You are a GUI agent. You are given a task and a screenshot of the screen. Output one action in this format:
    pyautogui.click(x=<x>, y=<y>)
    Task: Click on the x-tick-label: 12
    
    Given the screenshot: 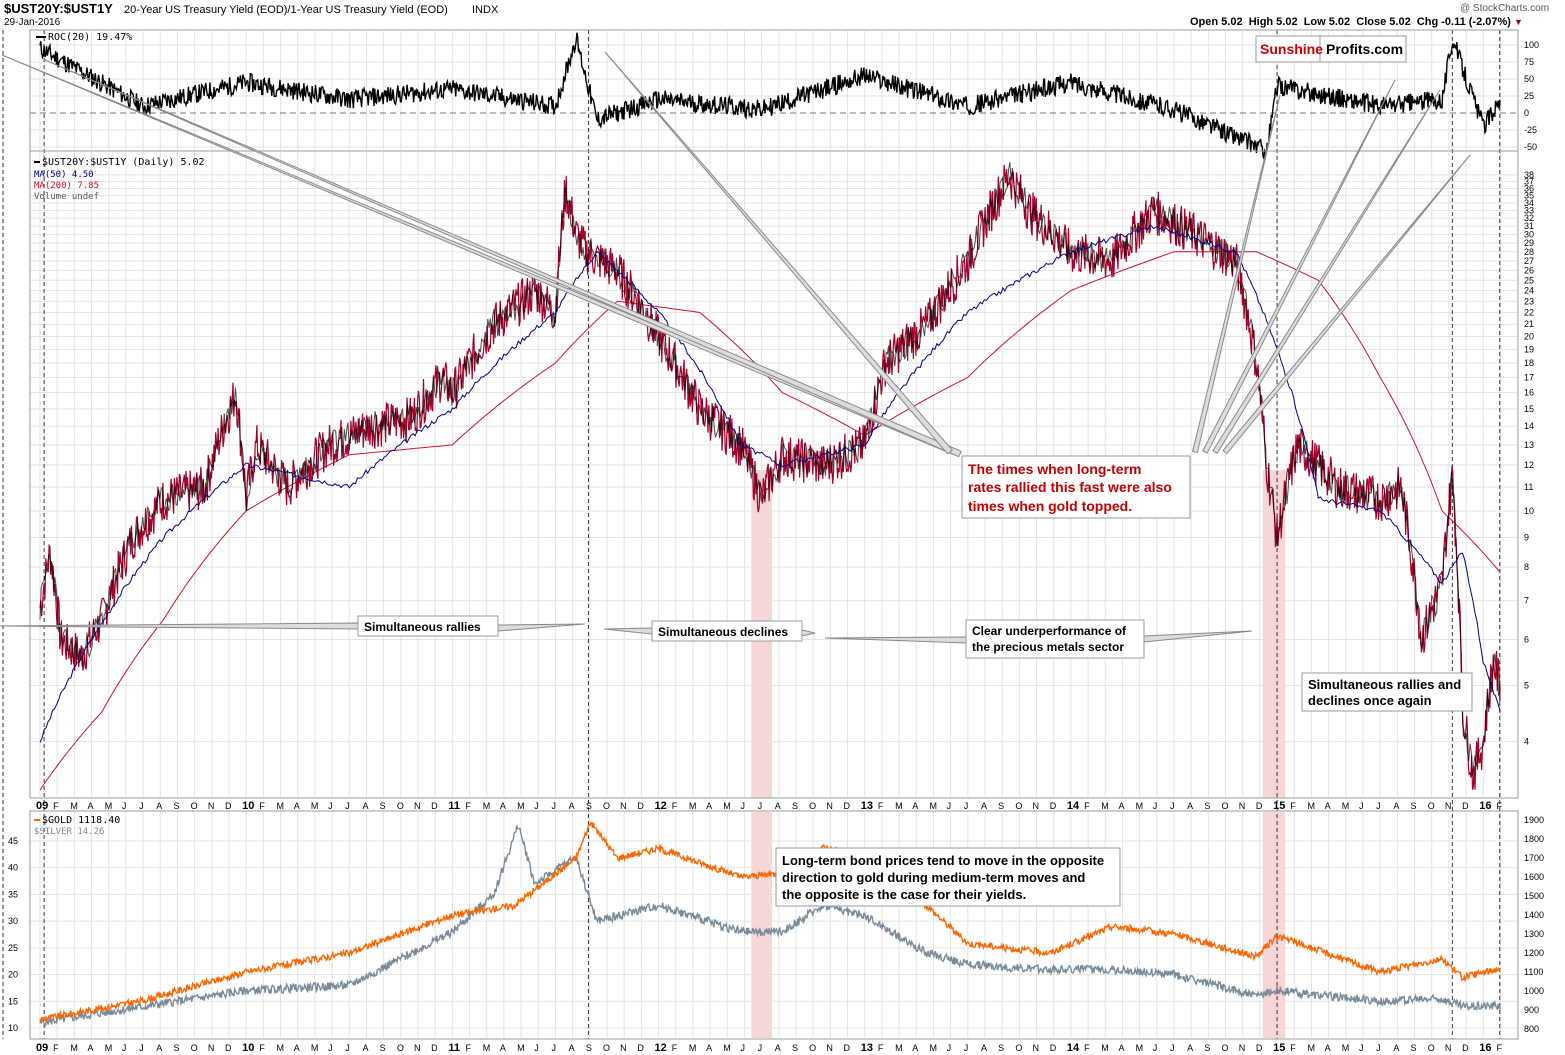 What is the action you would take?
    pyautogui.click(x=661, y=806)
    